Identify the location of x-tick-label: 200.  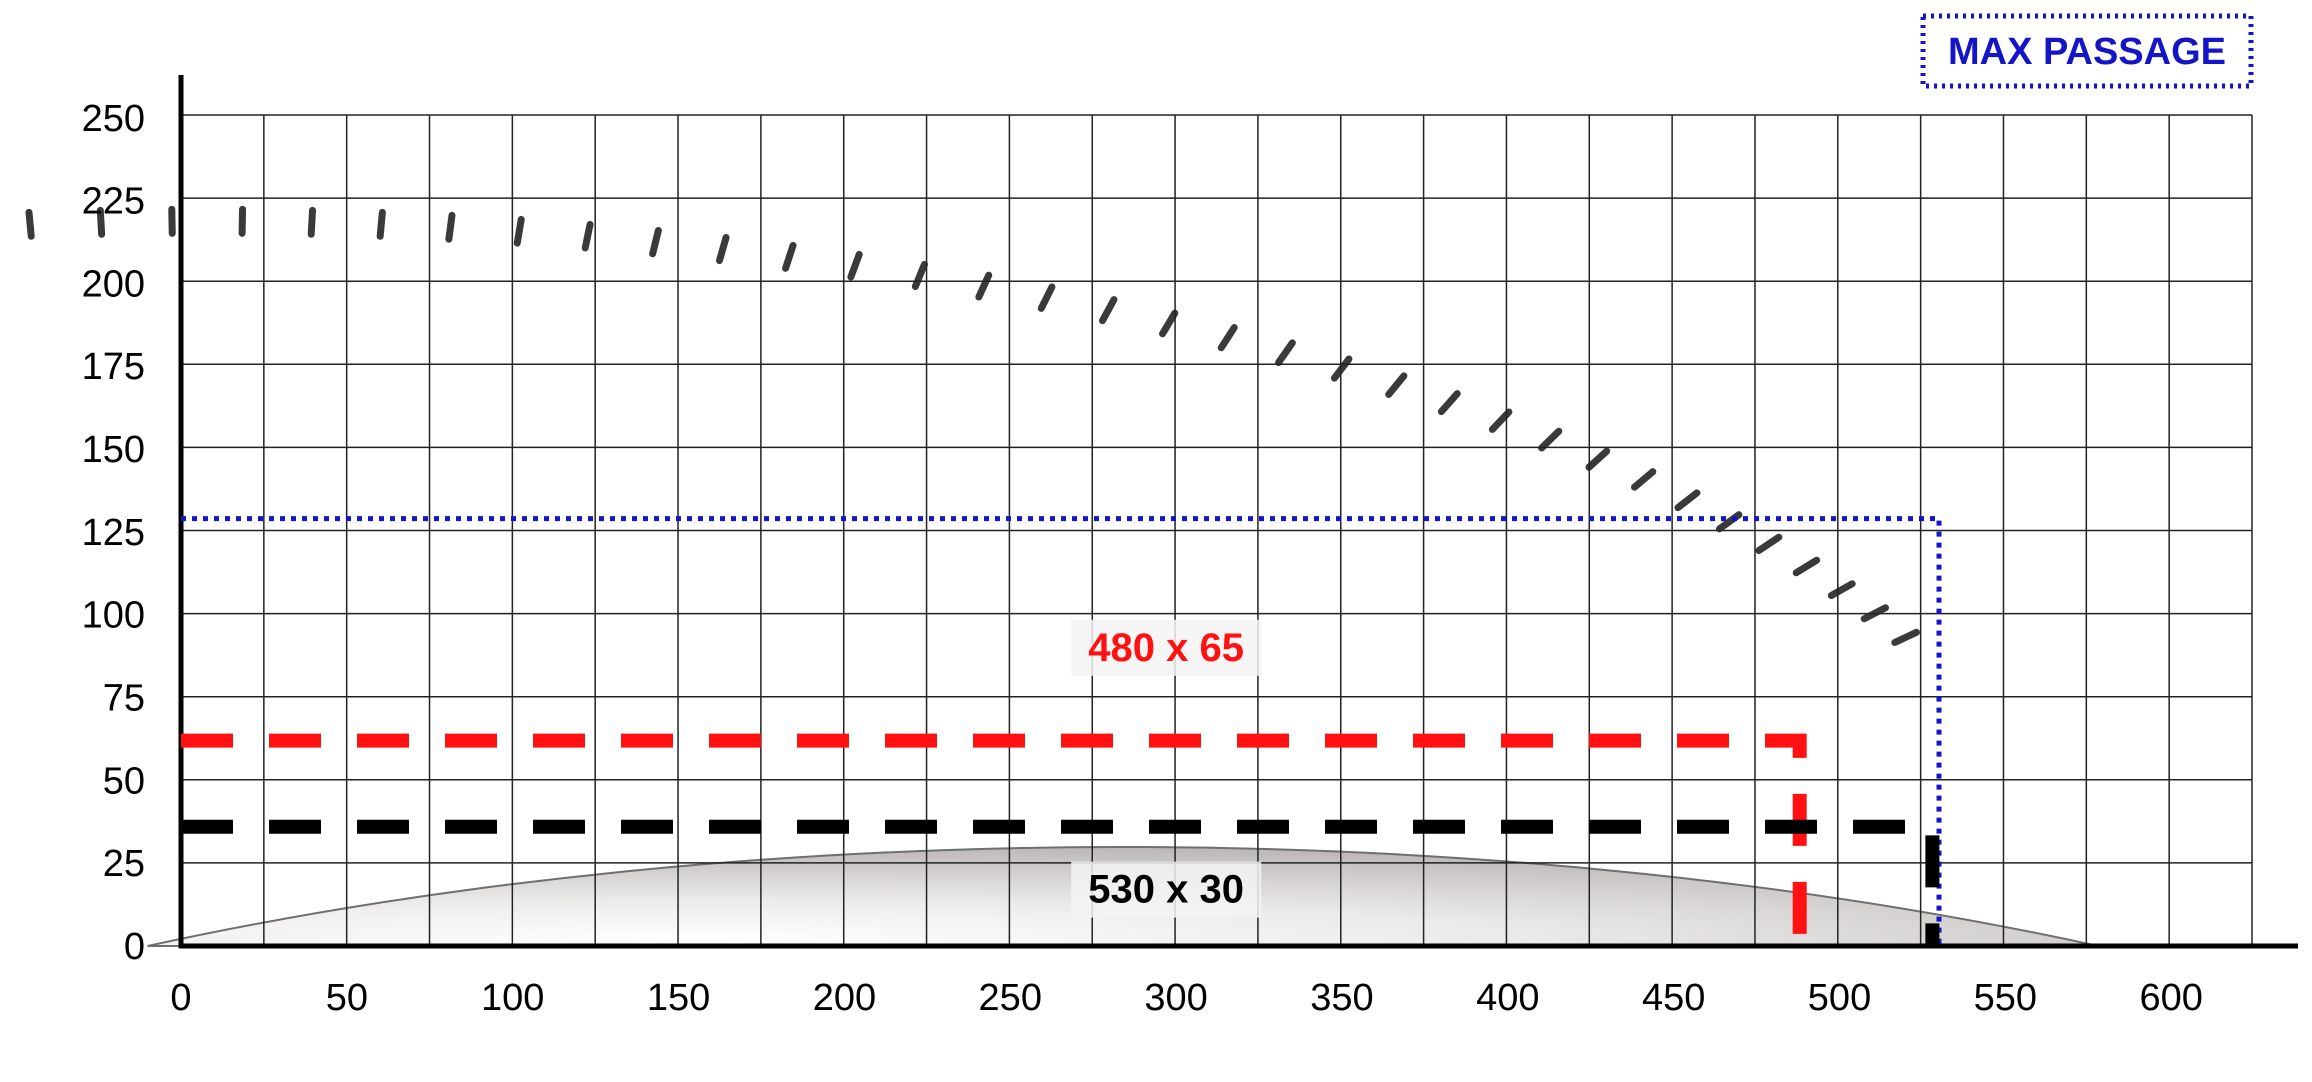
(844, 998).